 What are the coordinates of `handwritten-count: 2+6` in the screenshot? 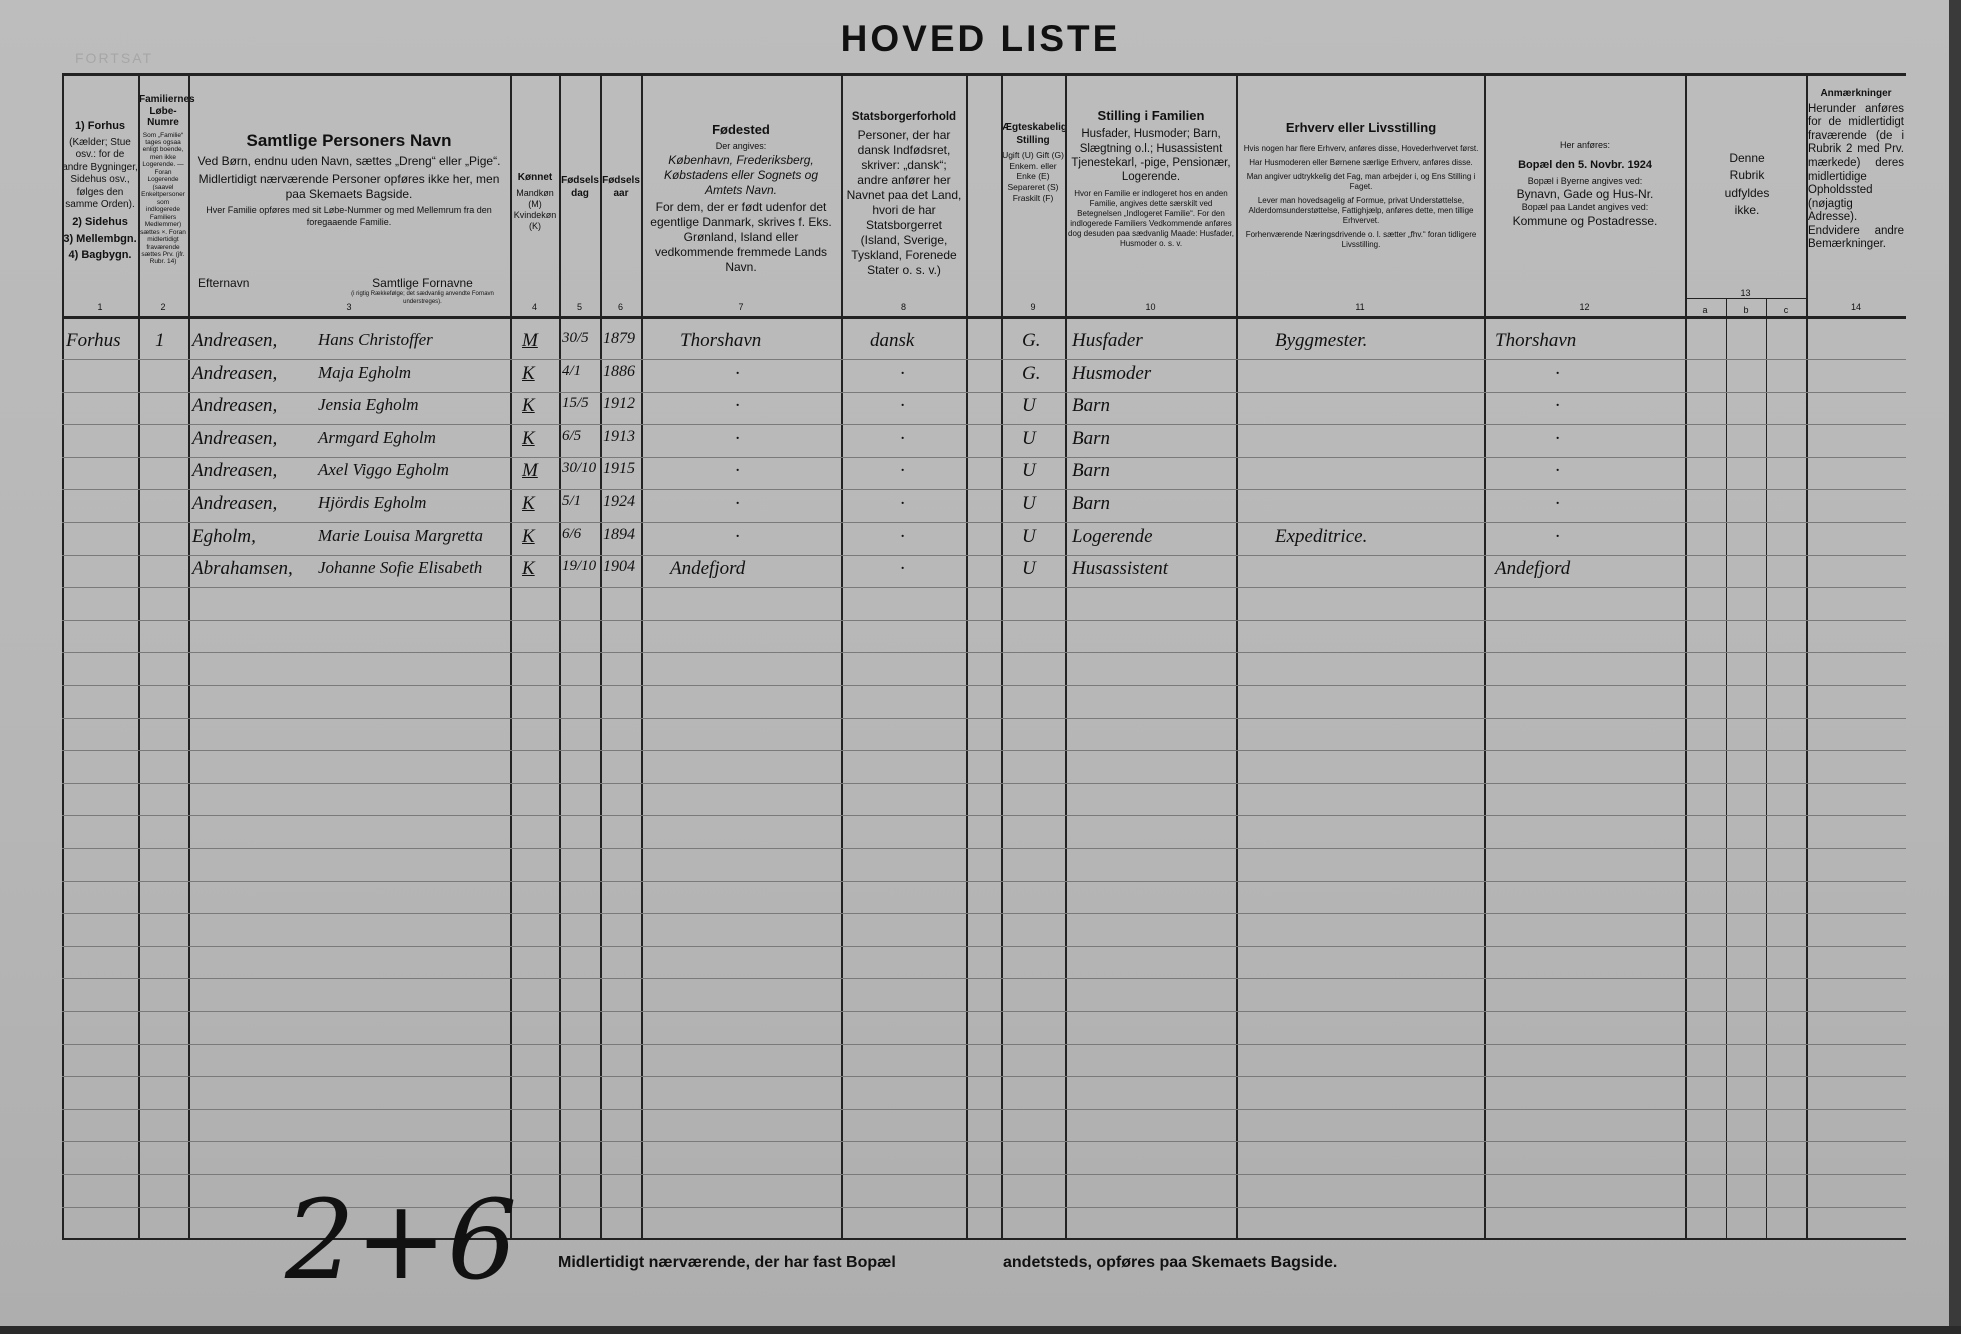 It's located at (401, 1240).